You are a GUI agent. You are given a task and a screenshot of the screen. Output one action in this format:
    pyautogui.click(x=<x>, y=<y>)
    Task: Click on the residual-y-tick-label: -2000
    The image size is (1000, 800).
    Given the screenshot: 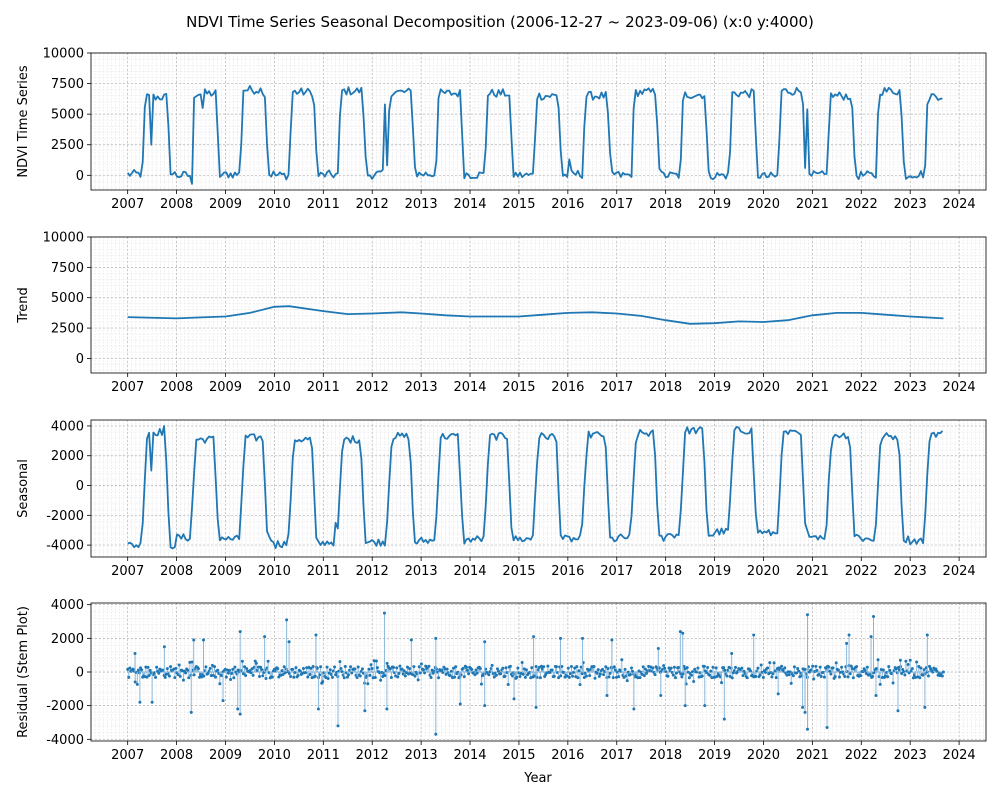 What is the action you would take?
    pyautogui.click(x=65, y=706)
    